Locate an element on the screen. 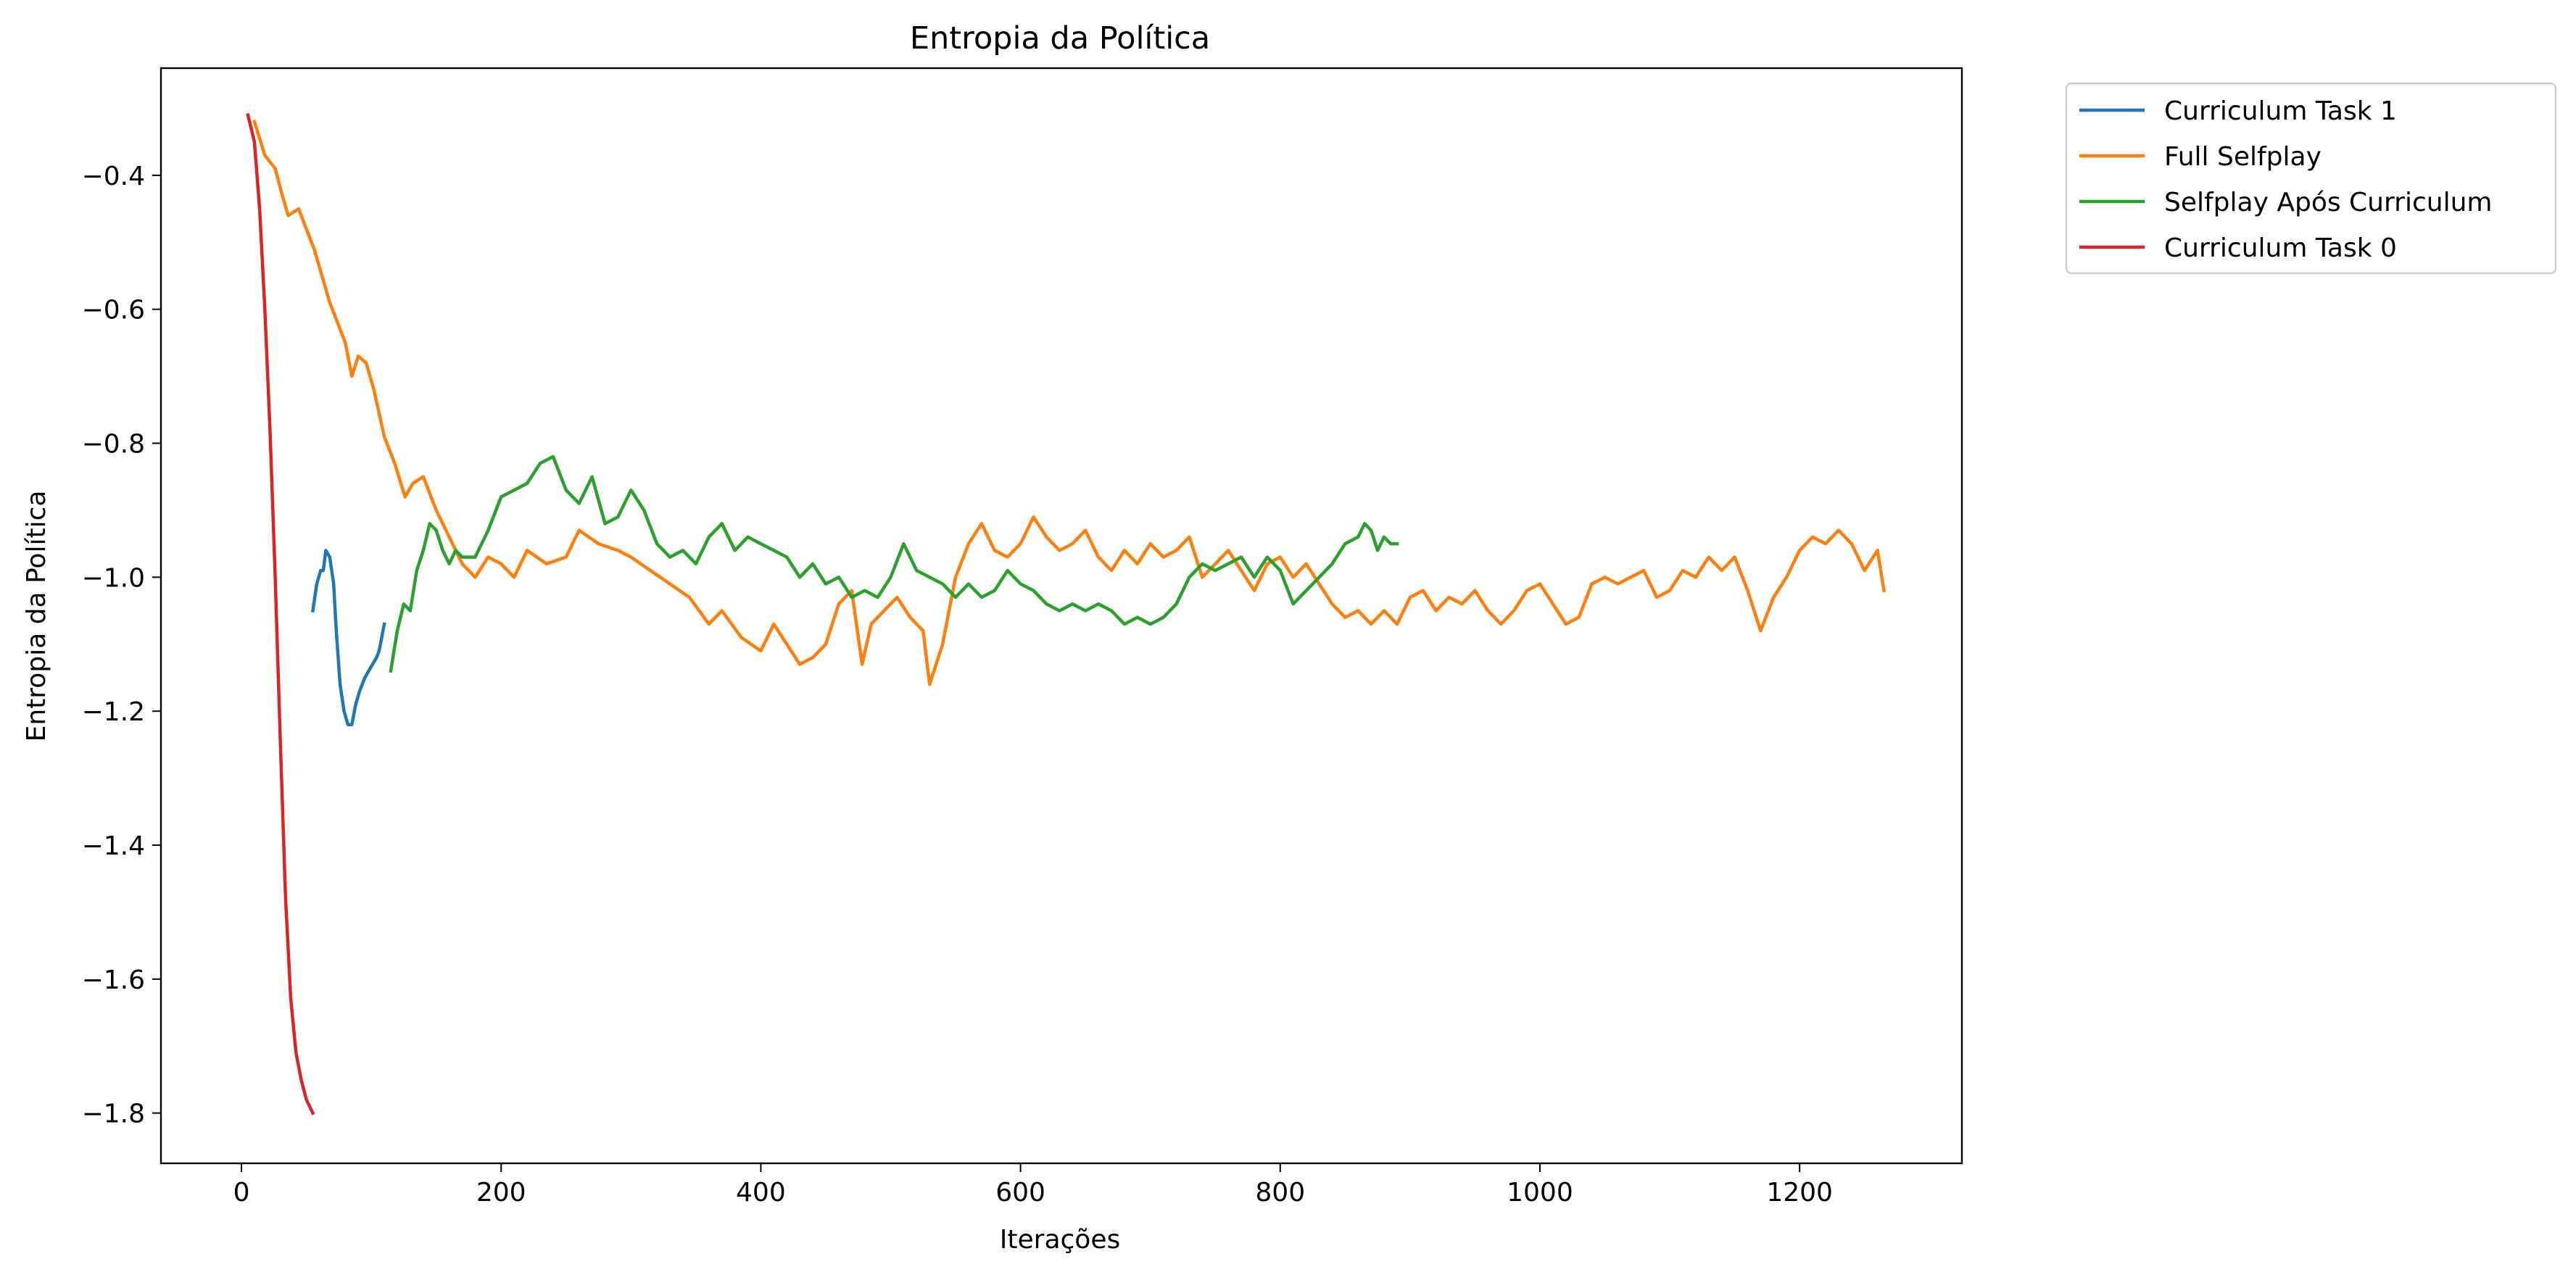  x-tick-label: 0 is located at coordinates (241, 1193).